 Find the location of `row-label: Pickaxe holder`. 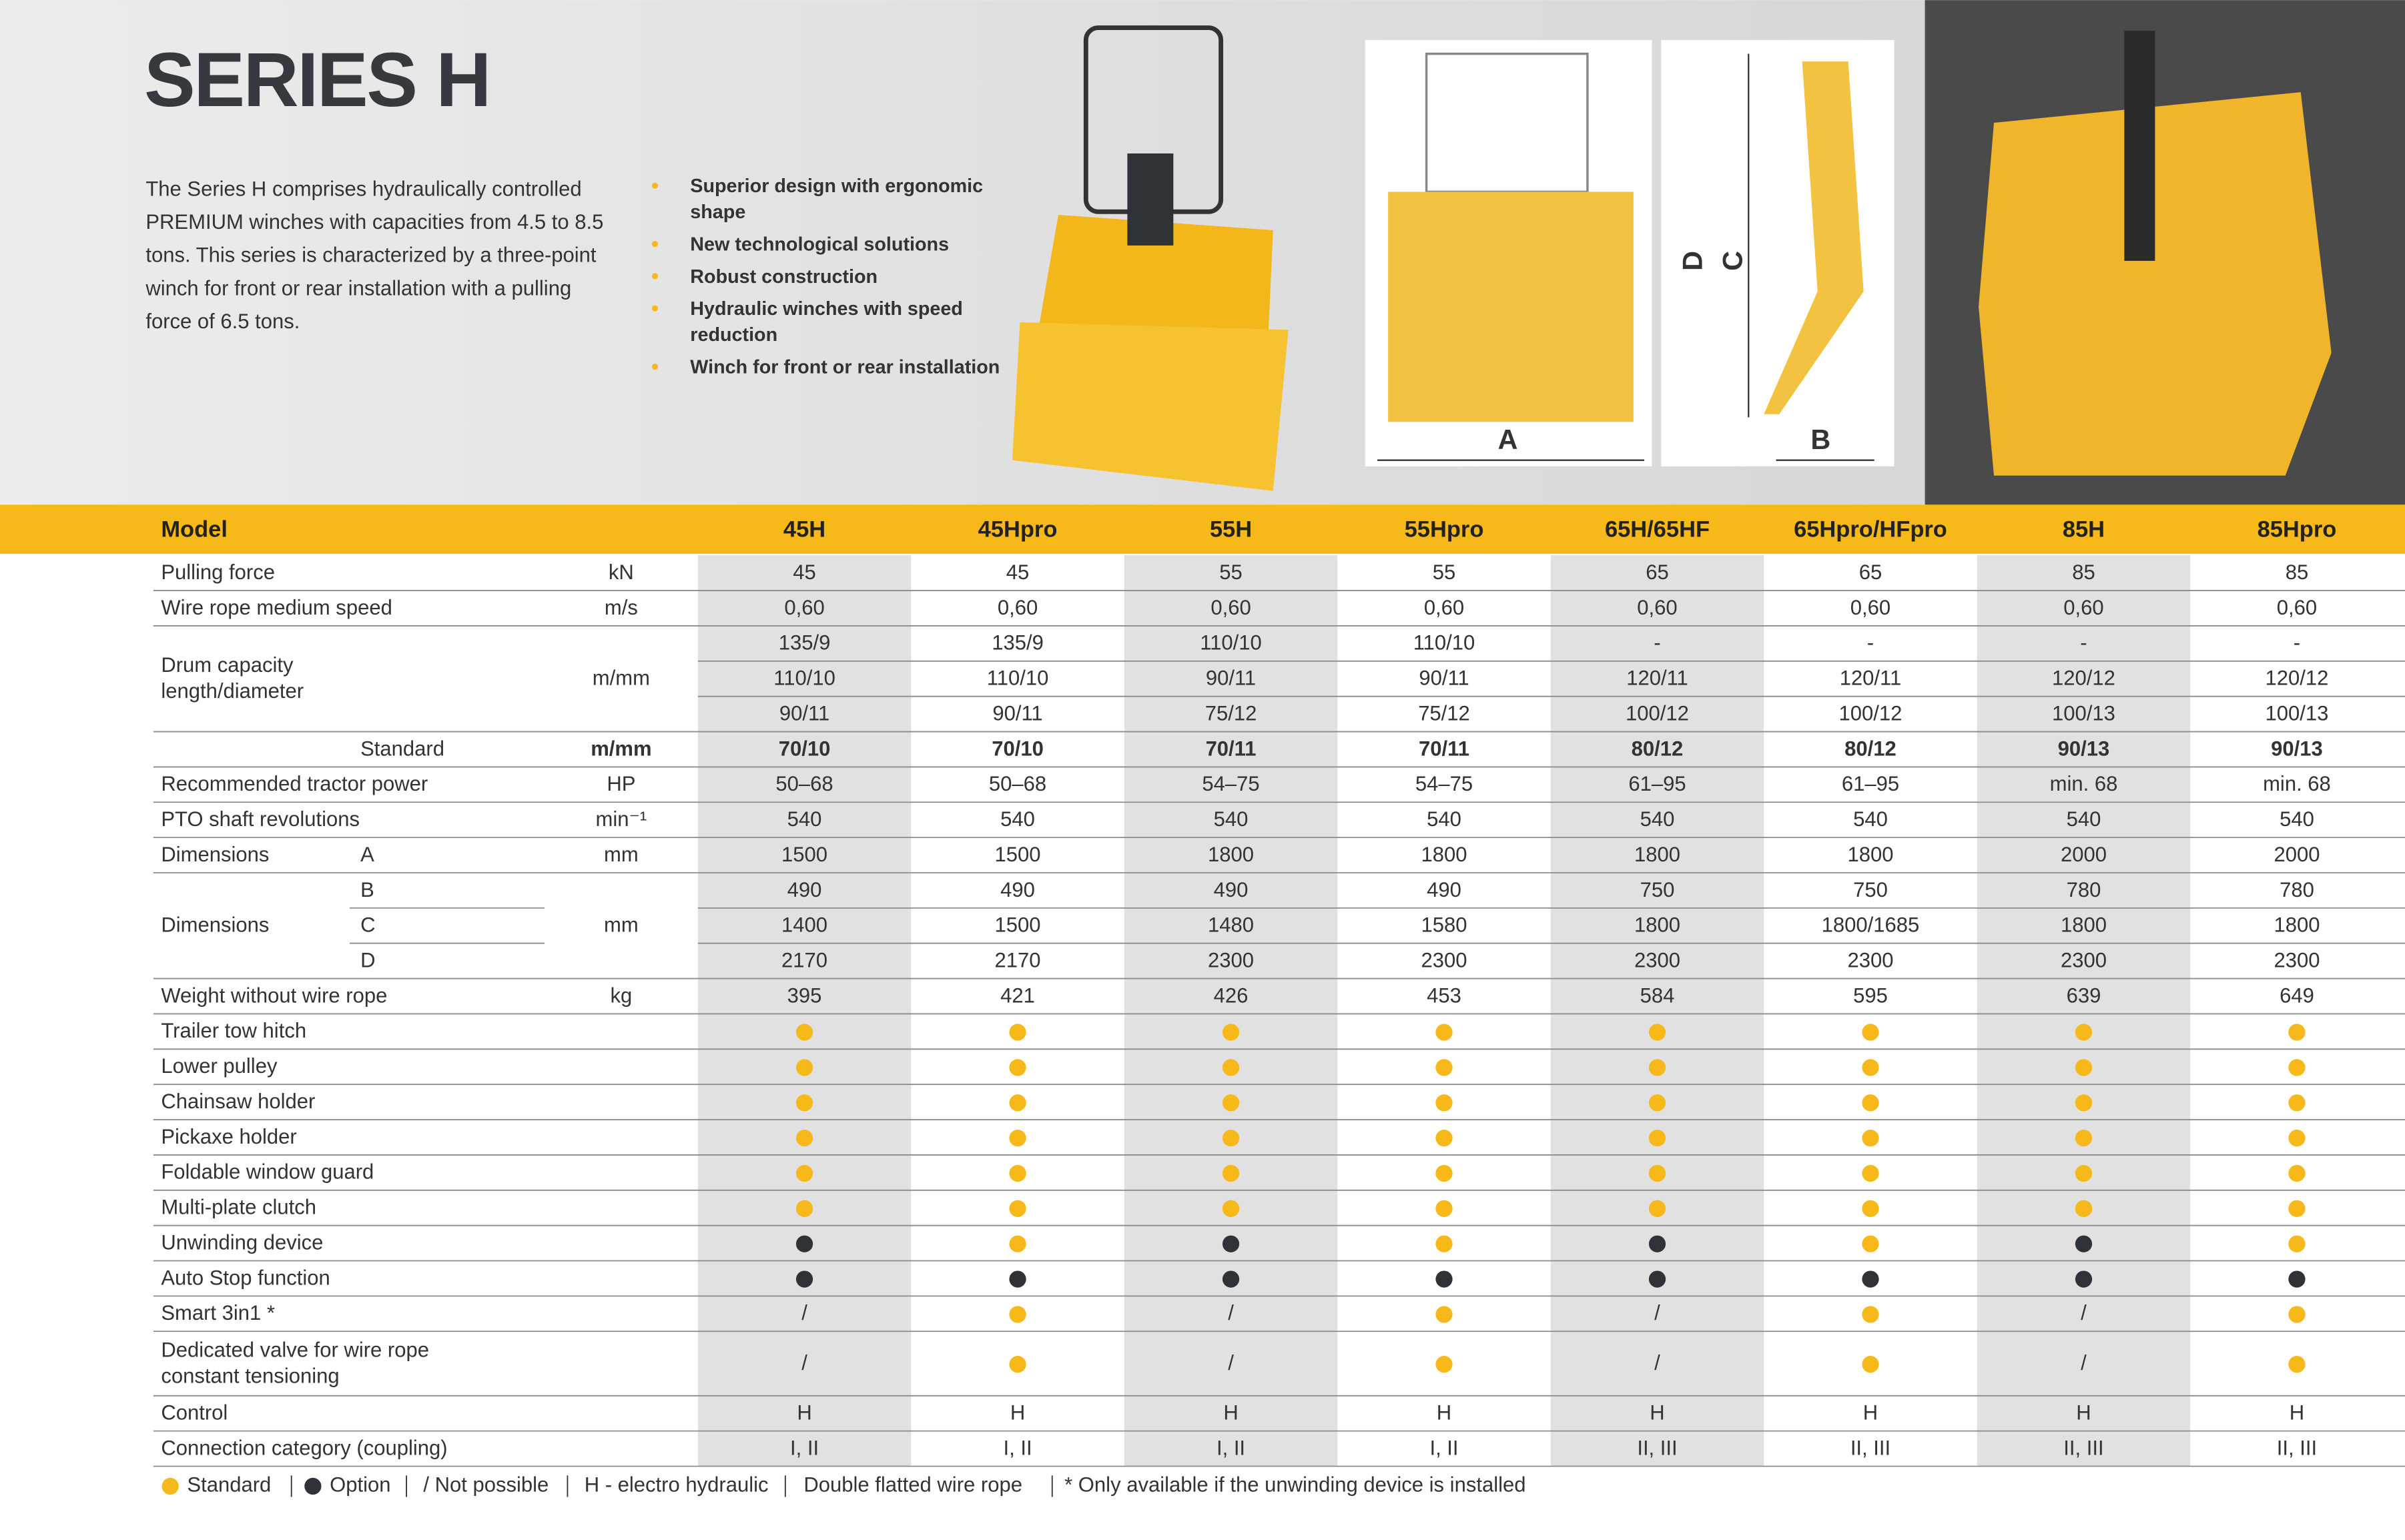

row-label: Pickaxe holder is located at coordinates (229, 1136).